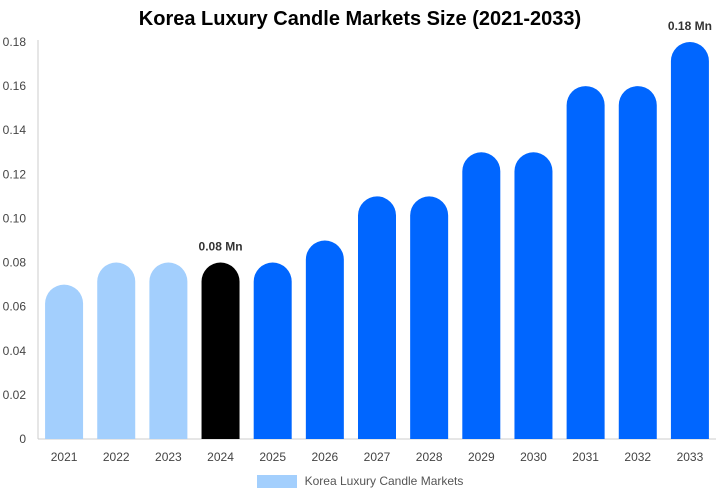  I want to click on x-tick-label: 2023, so click(168, 457).